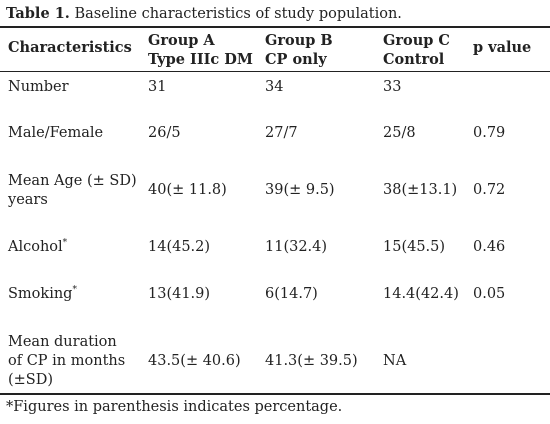  What do you see at coordinates (72, 181) in the screenshot?
I see `row-label-mean-age-line1: Mean Age (± SD)` at bounding box center [72, 181].